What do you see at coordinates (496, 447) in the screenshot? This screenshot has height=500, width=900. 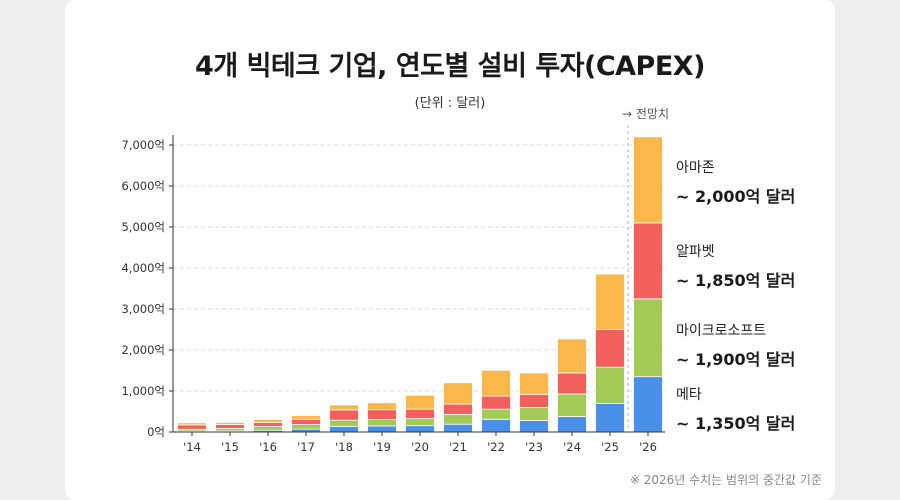 I see `x-tick-label: '22` at bounding box center [496, 447].